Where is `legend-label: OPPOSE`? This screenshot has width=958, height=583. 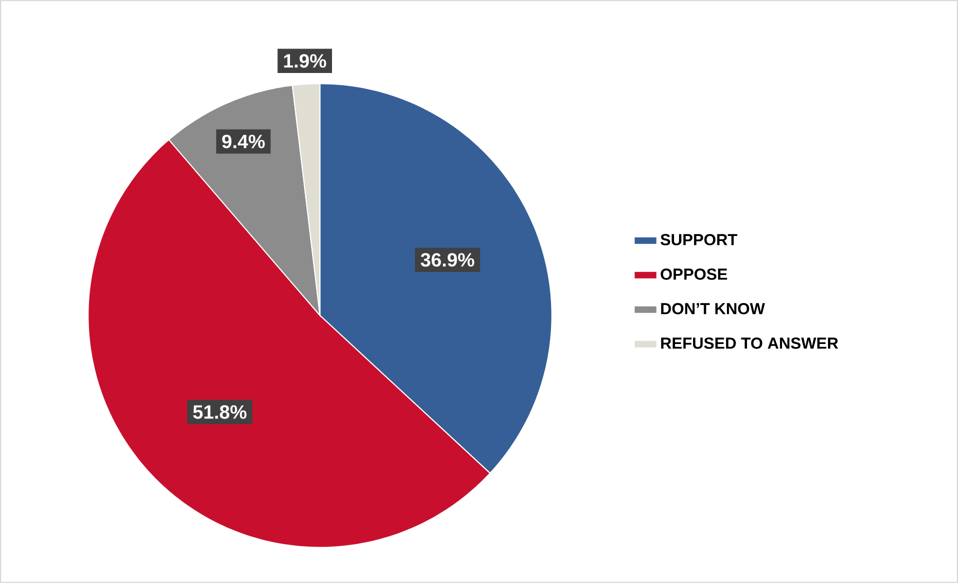 legend-label: OPPOSE is located at coordinates (694, 274).